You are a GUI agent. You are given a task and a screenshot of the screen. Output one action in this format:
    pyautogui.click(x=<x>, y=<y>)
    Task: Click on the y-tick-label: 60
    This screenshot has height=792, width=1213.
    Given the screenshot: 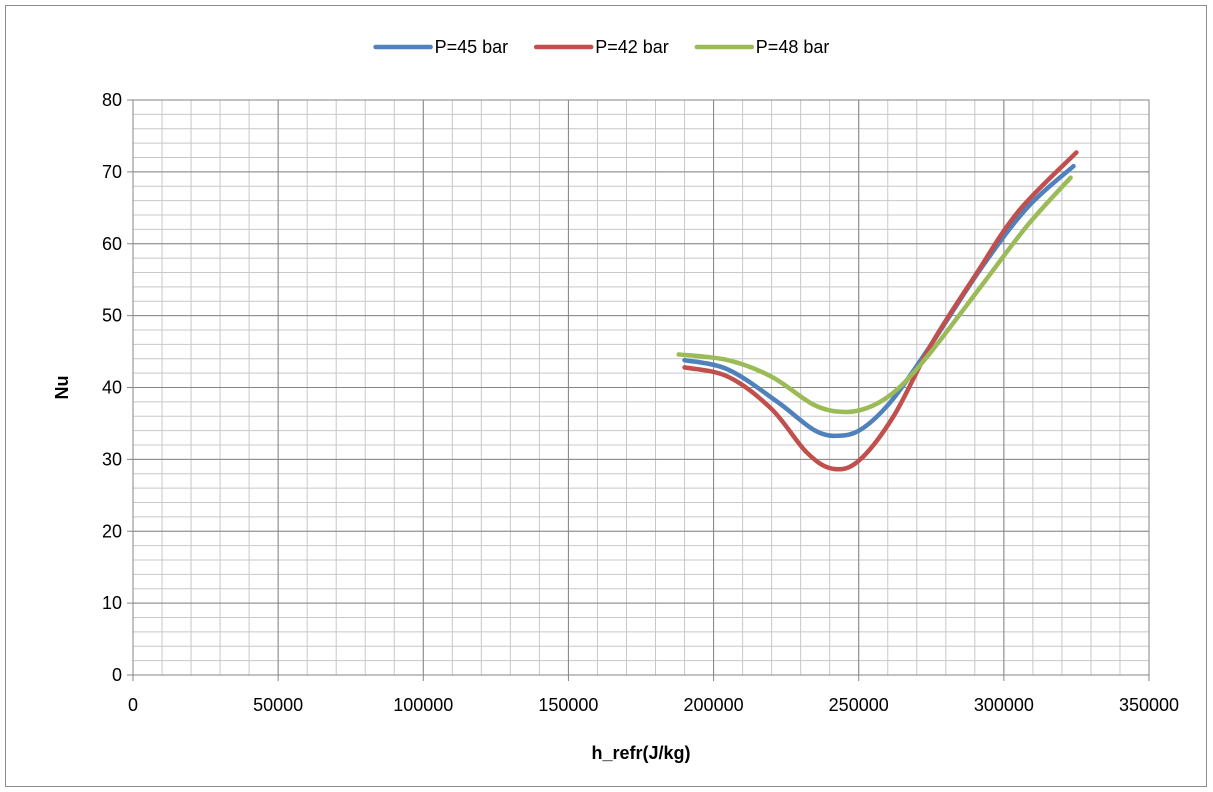 What is the action you would take?
    pyautogui.click(x=112, y=244)
    